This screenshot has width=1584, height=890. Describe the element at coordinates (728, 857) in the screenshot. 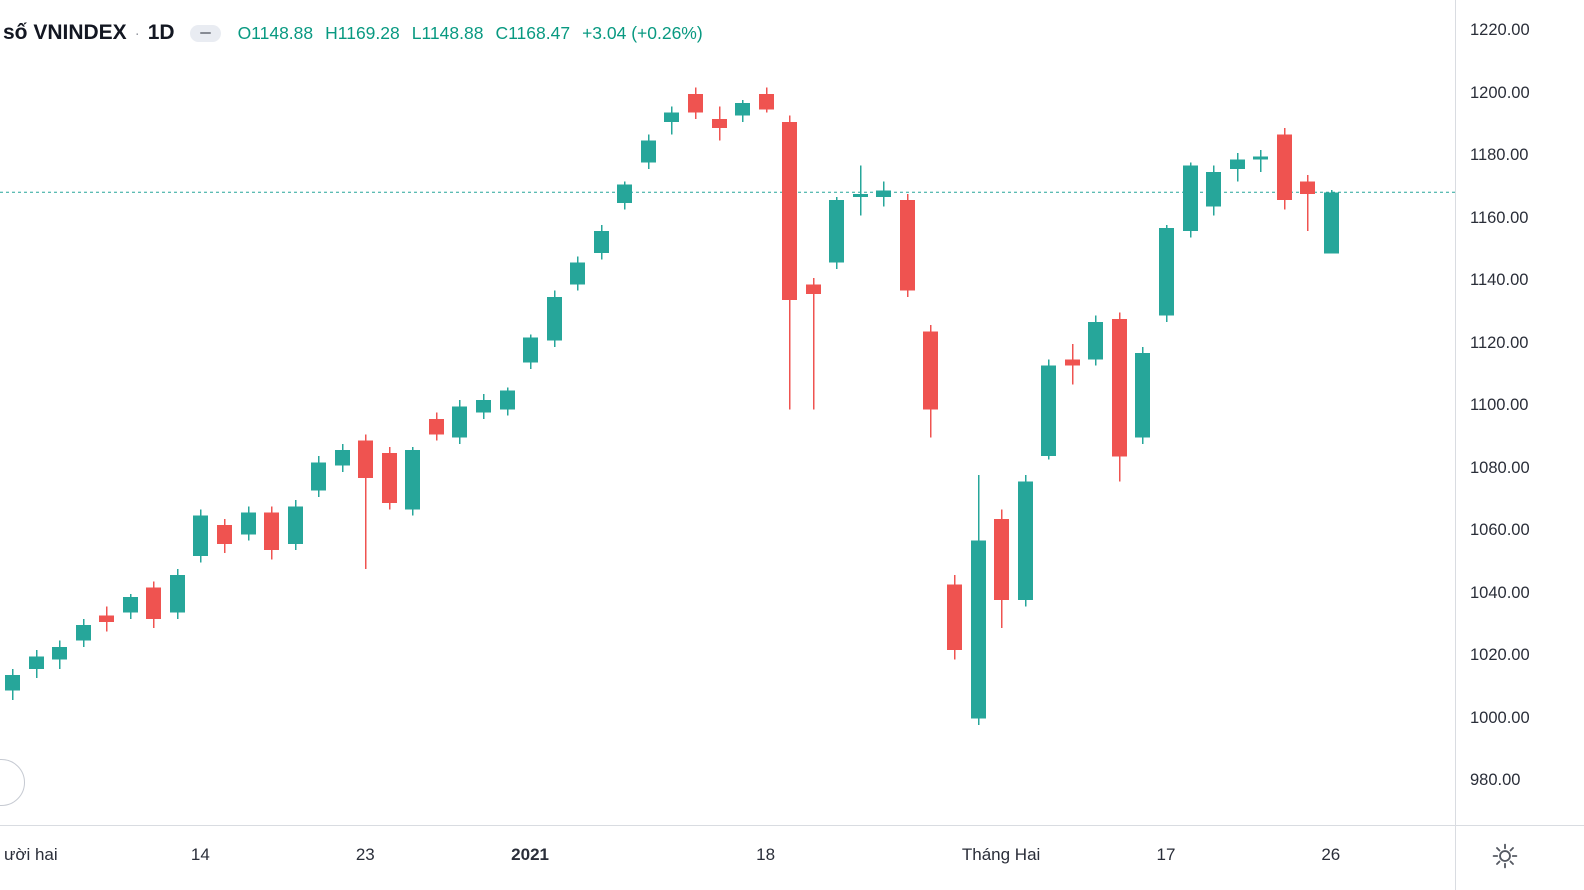

I see `time-axis: ười hai 14 23 2021 18 Tháng Hai 17 26` at that location.